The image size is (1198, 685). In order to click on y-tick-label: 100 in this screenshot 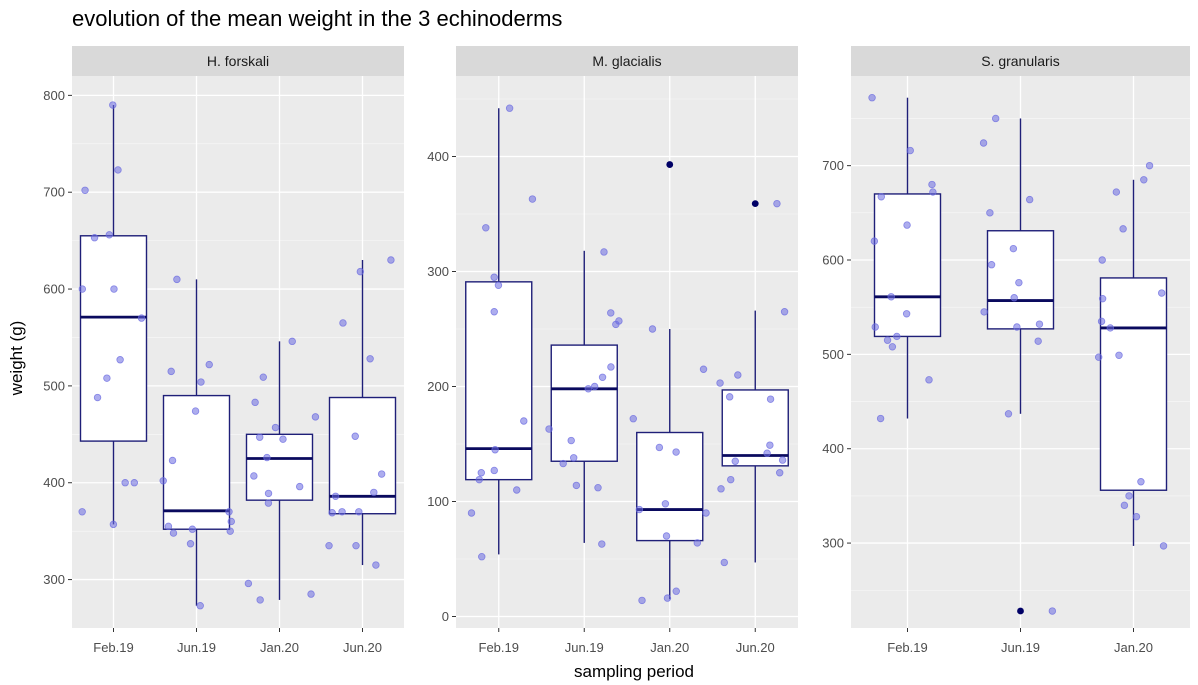, I will do `click(438, 501)`.